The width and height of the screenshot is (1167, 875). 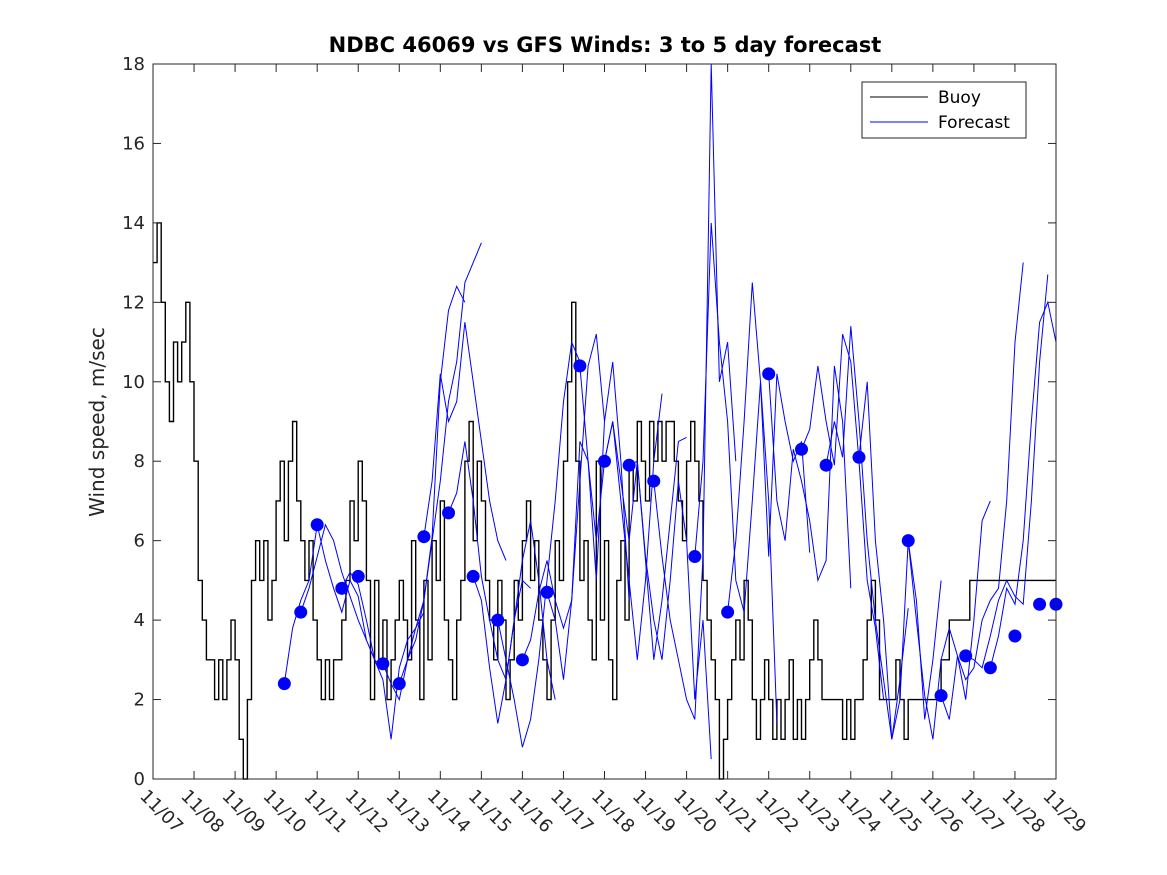 What do you see at coordinates (959, 98) in the screenshot?
I see `legend-buoy-label: Buoy` at bounding box center [959, 98].